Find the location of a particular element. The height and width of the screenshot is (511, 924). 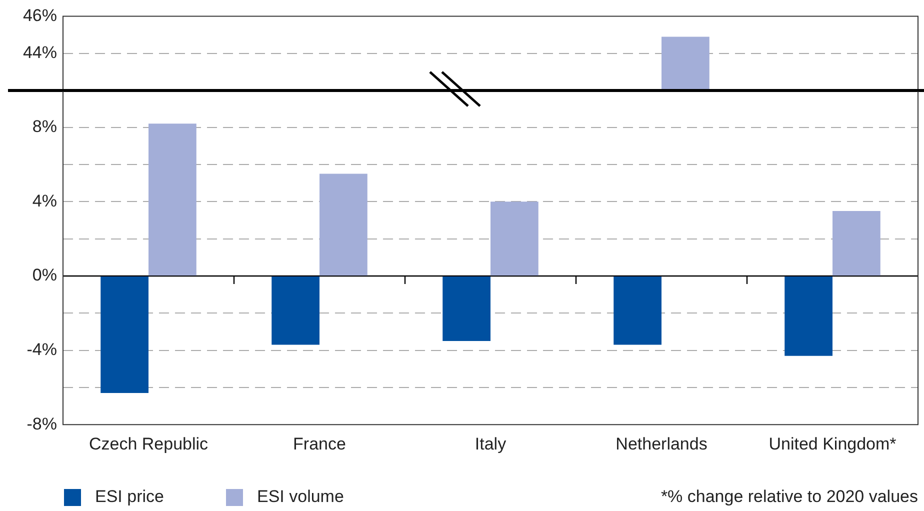

y-tick-label: 44% is located at coordinates (39, 52).